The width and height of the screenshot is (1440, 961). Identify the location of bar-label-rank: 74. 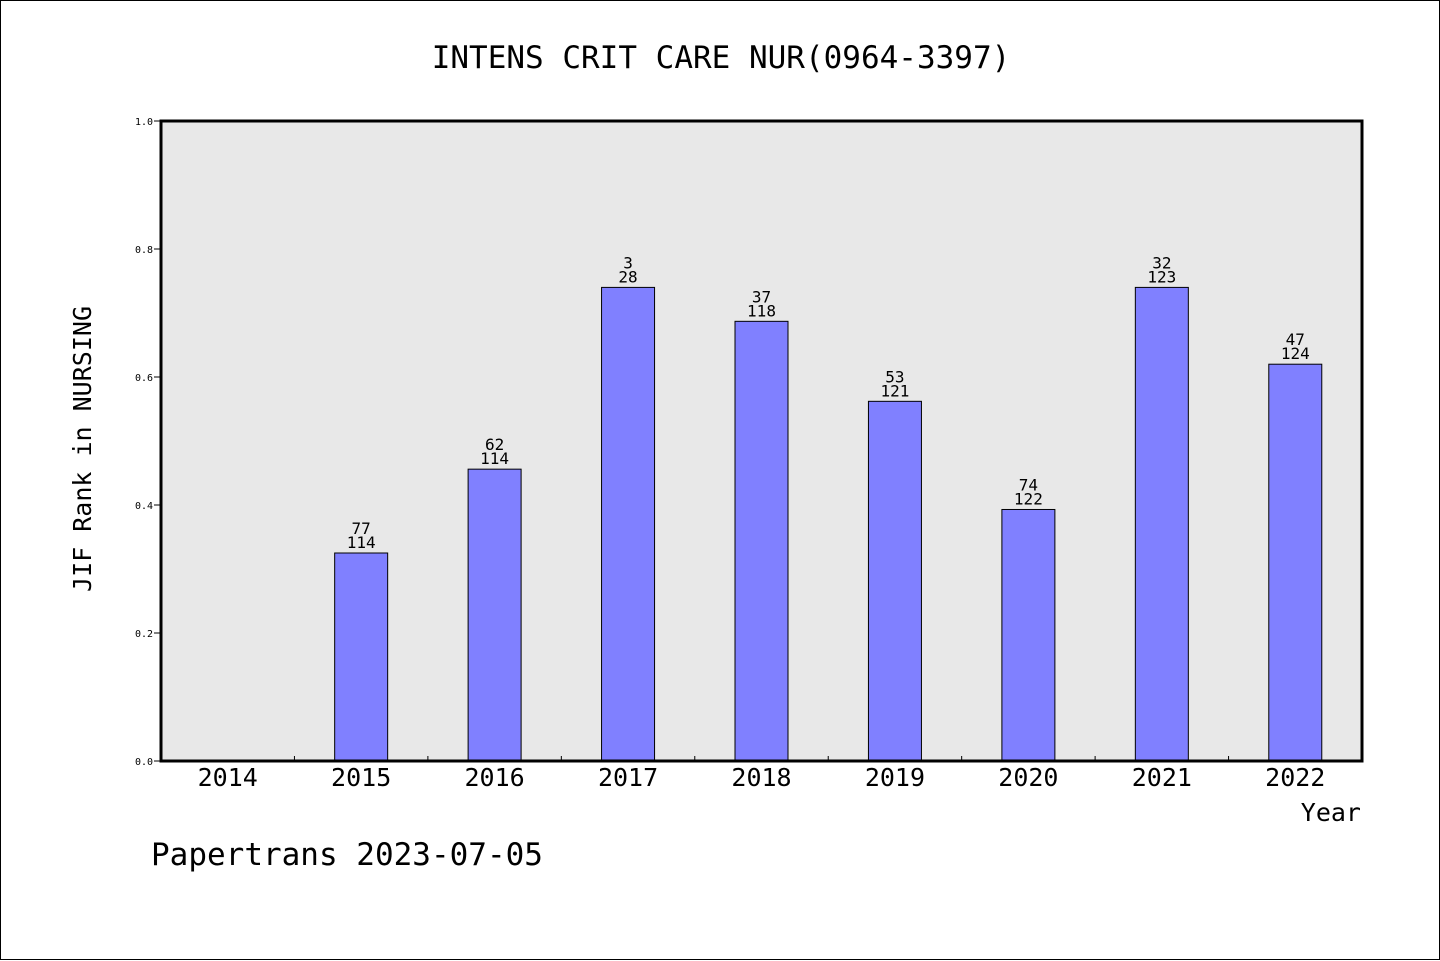
(1028, 484).